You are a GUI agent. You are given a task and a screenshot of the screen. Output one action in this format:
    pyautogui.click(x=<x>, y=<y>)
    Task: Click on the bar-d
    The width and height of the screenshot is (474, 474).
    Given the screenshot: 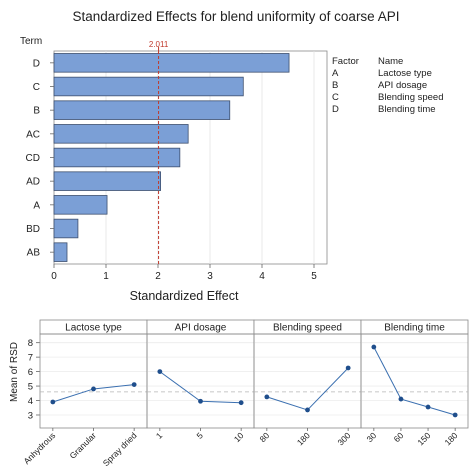 What is the action you would take?
    pyautogui.click(x=171, y=63)
    